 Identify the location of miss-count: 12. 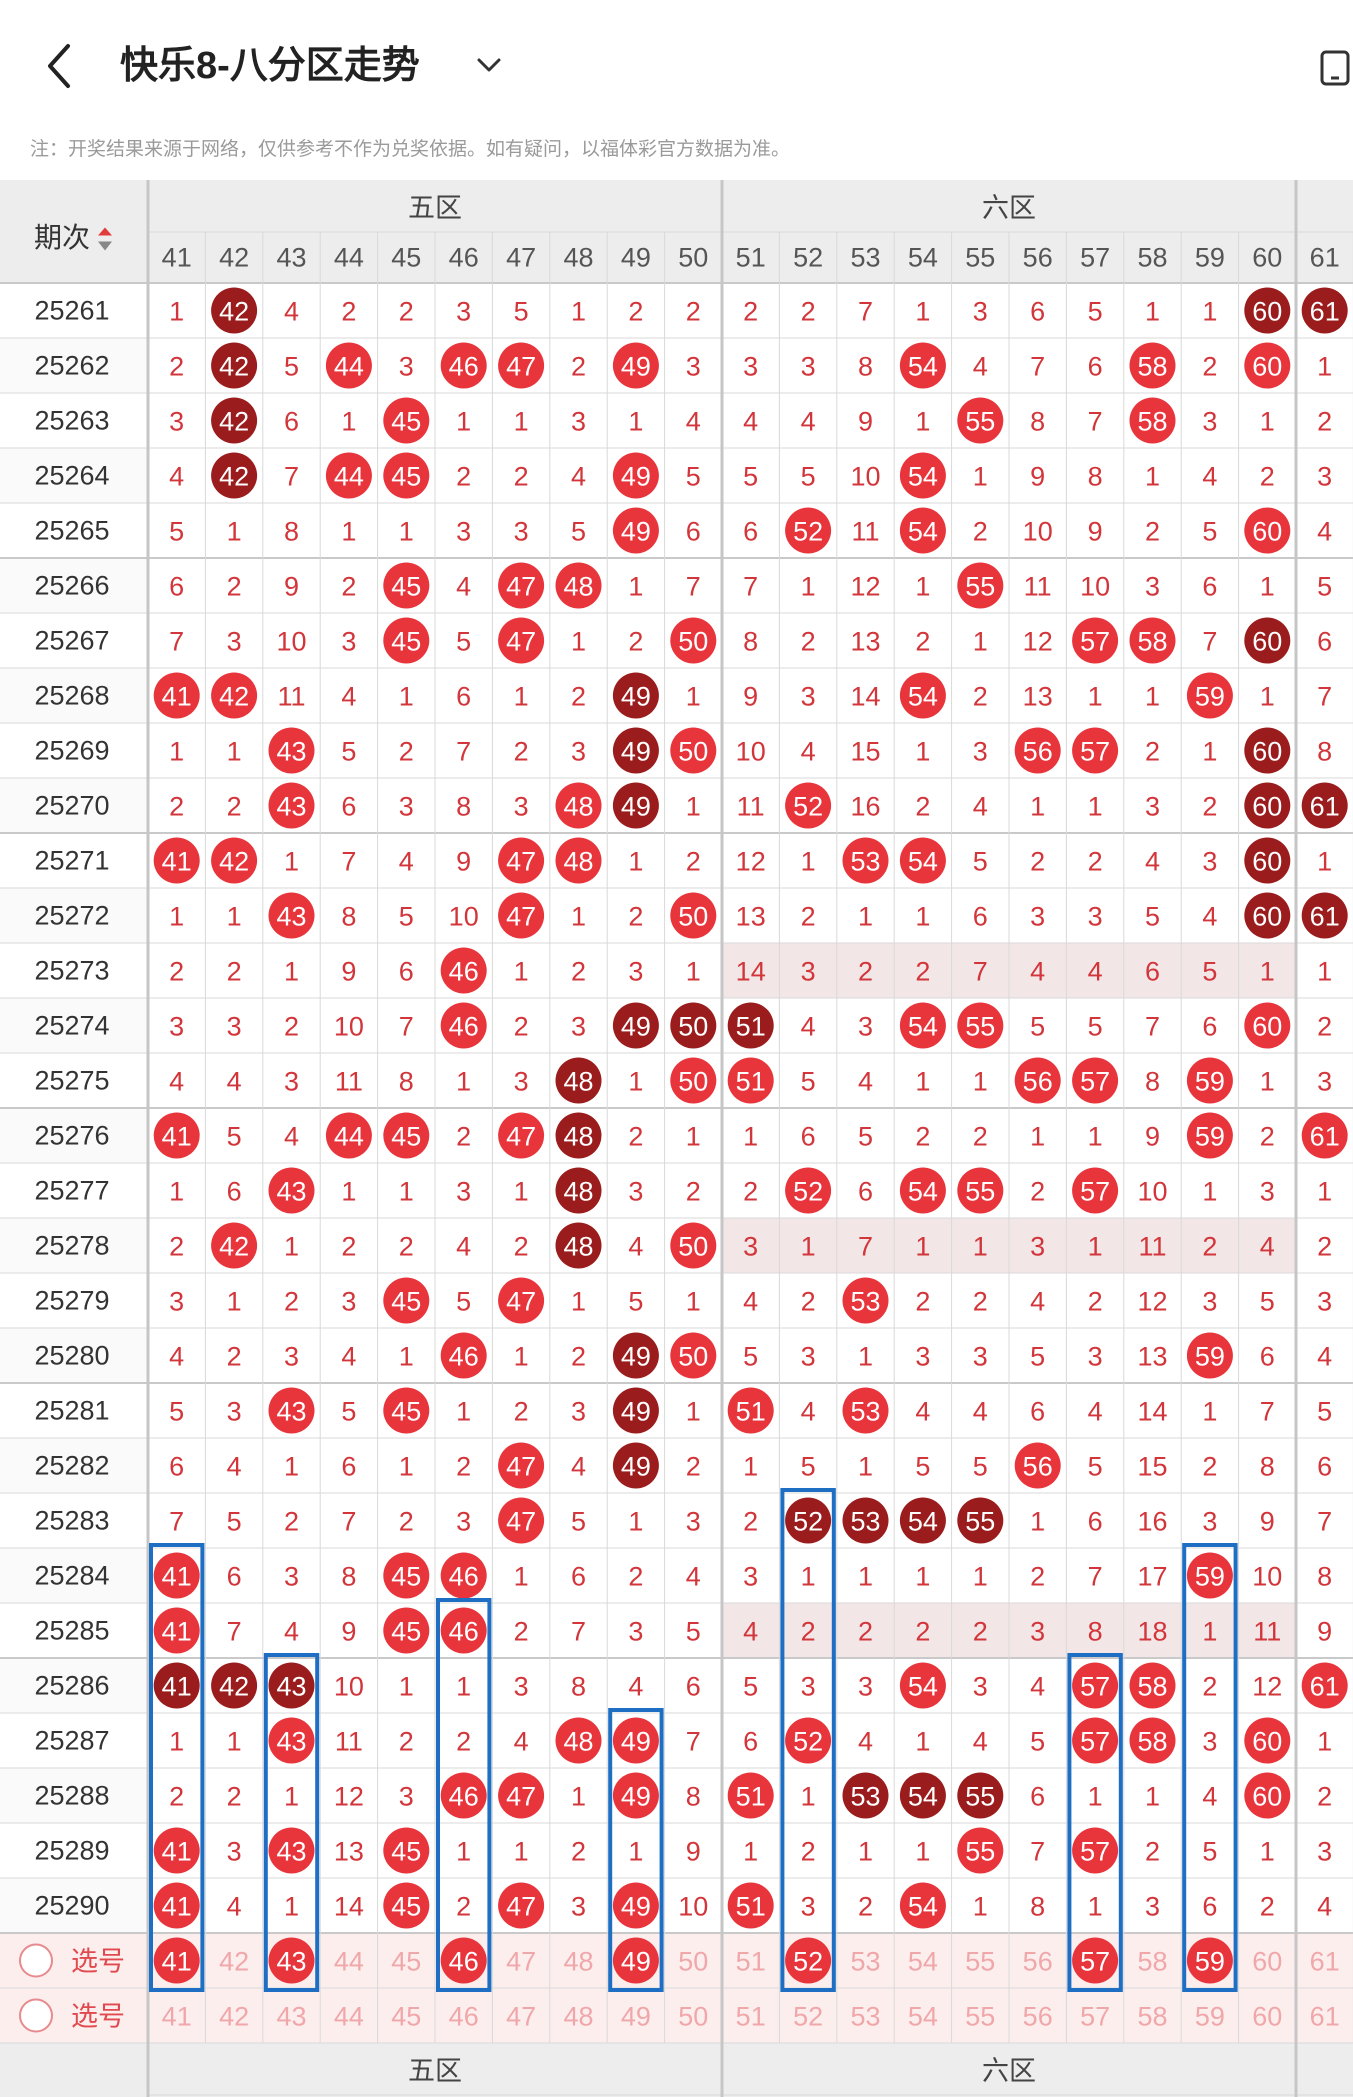
(751, 862).